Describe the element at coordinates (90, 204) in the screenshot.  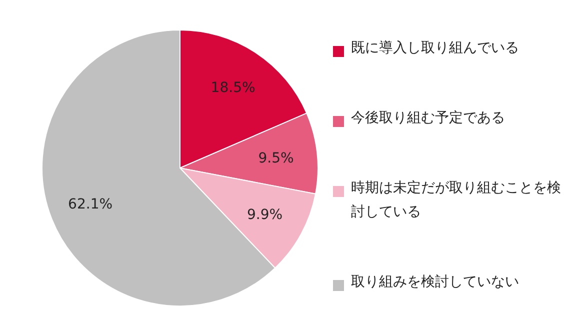
I see `data-label: 62.1%` at that location.